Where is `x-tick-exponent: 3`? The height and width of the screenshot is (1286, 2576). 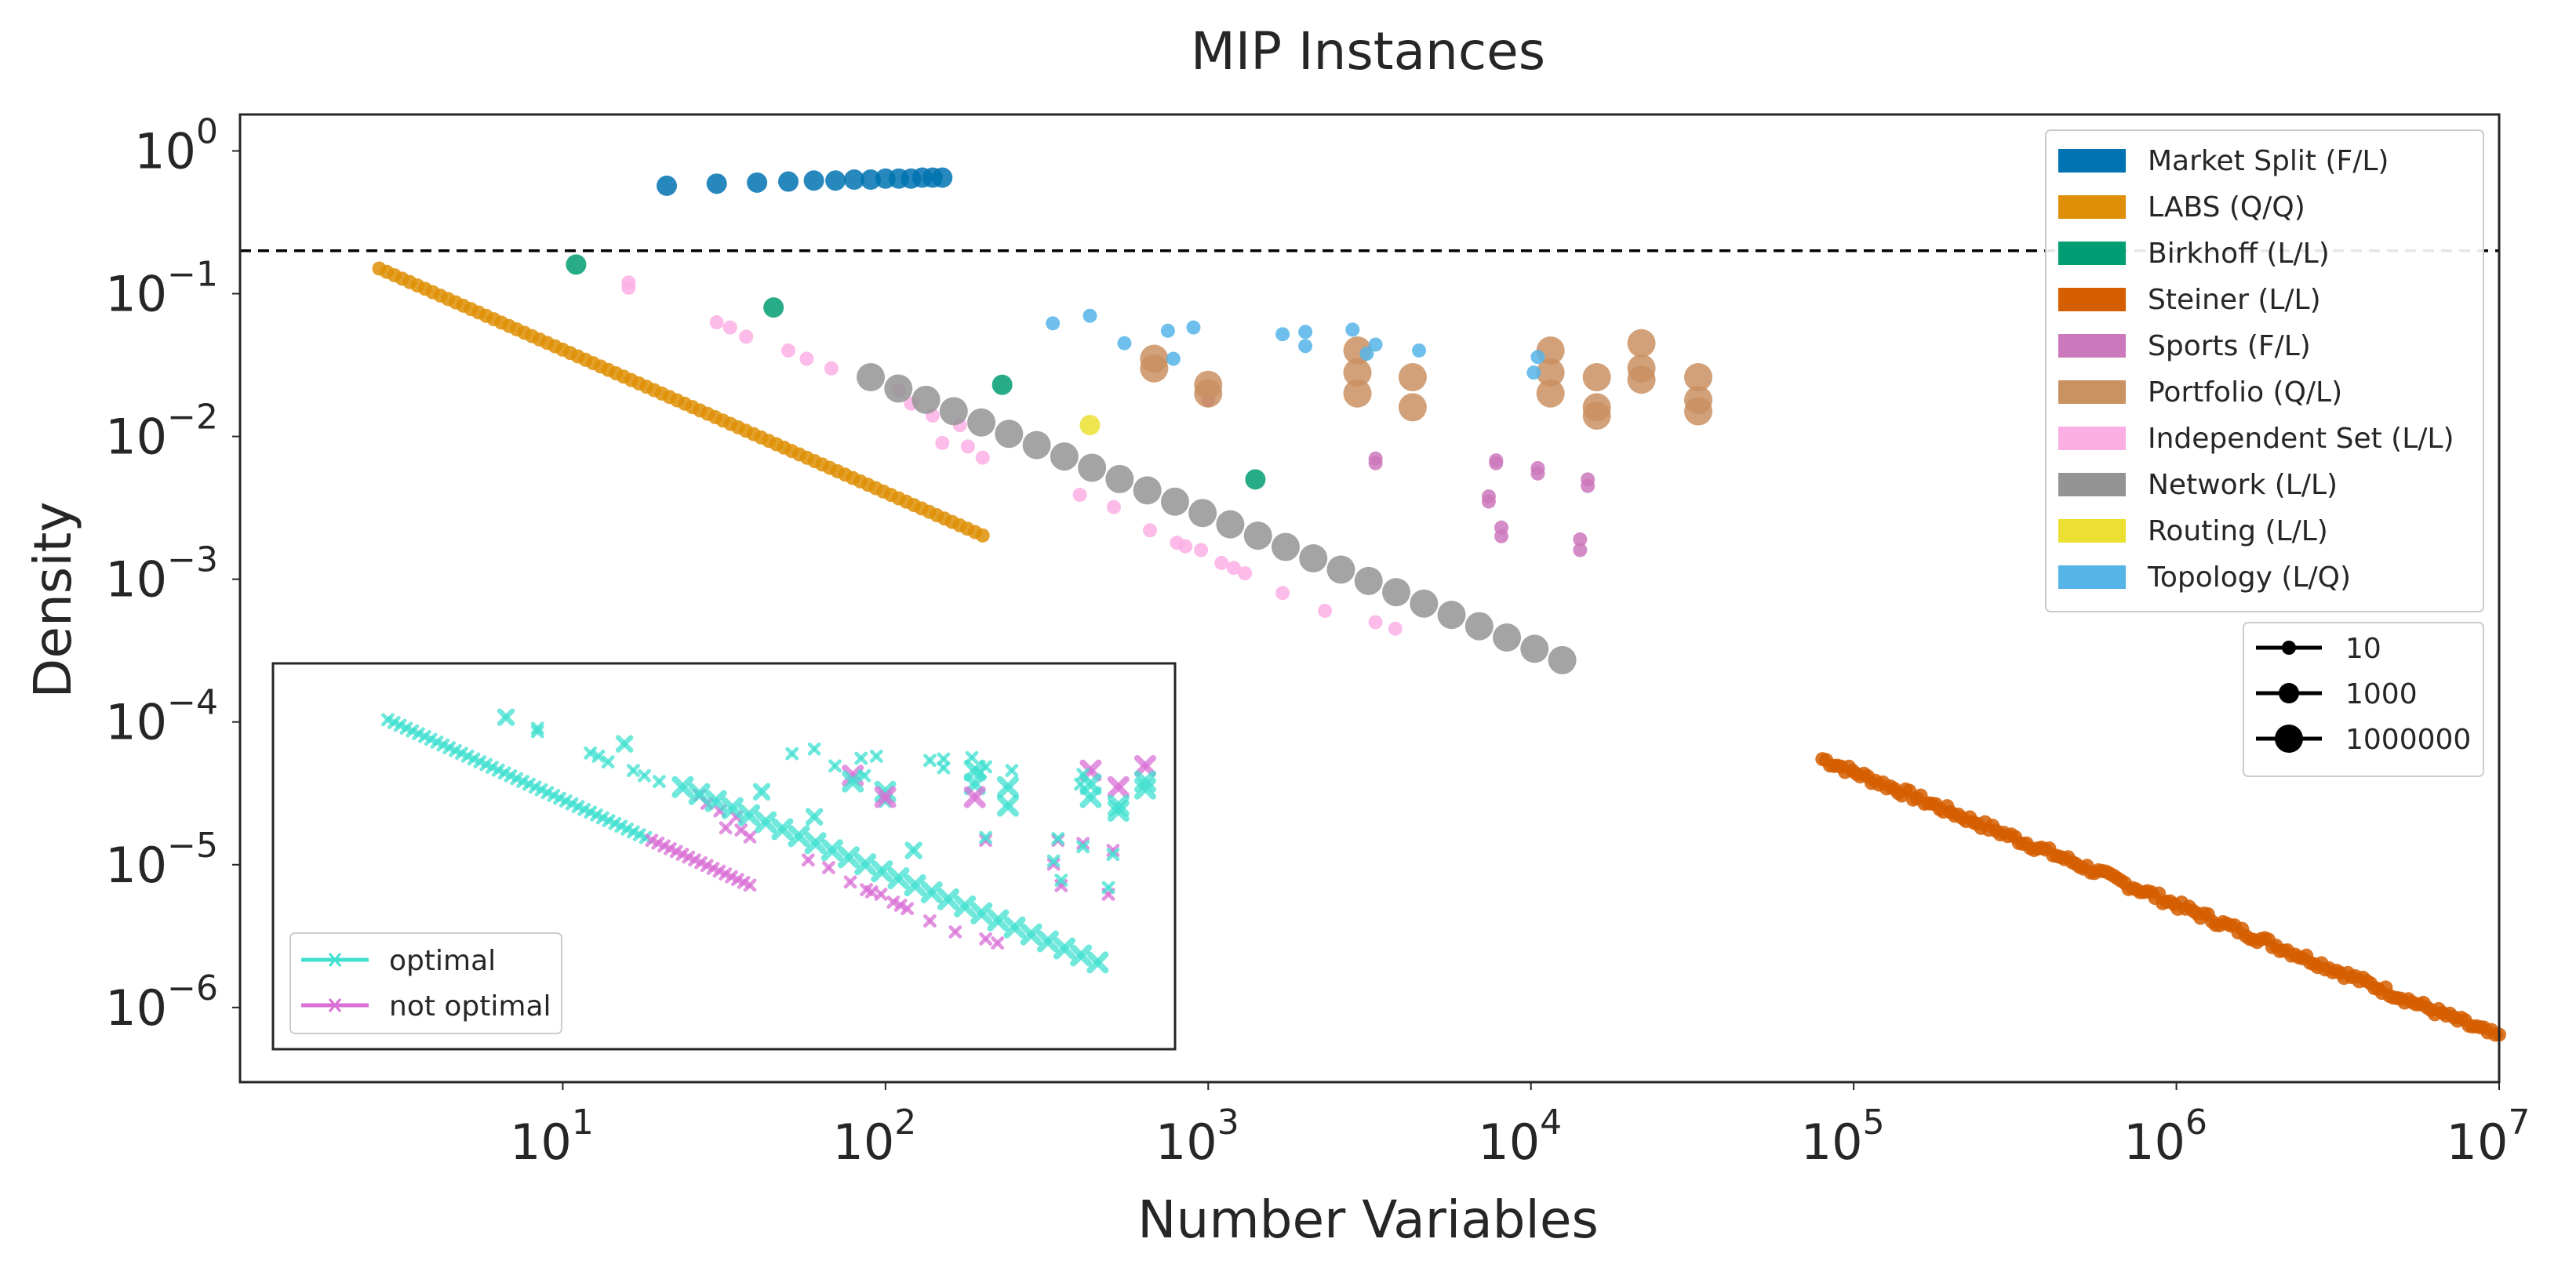 x-tick-exponent: 3 is located at coordinates (1228, 1123).